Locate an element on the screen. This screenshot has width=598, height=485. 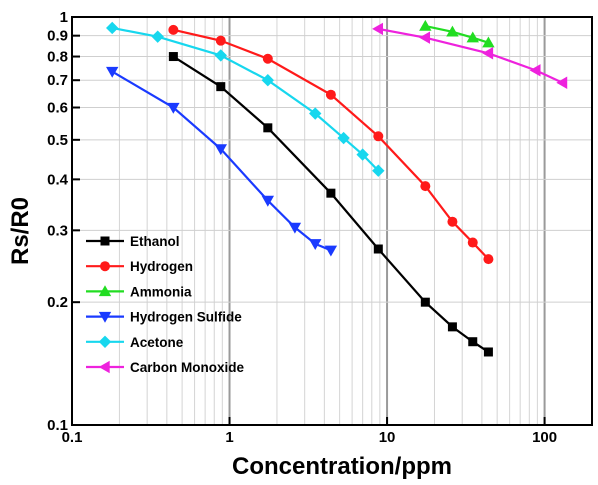
y-tick-label: 1 is located at coordinates (64, 17).